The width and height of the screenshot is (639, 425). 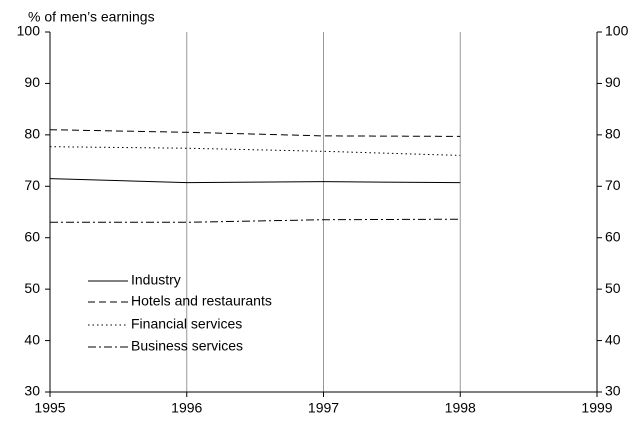 What do you see at coordinates (613, 82) in the screenshot?
I see `y2-tick-label: 90` at bounding box center [613, 82].